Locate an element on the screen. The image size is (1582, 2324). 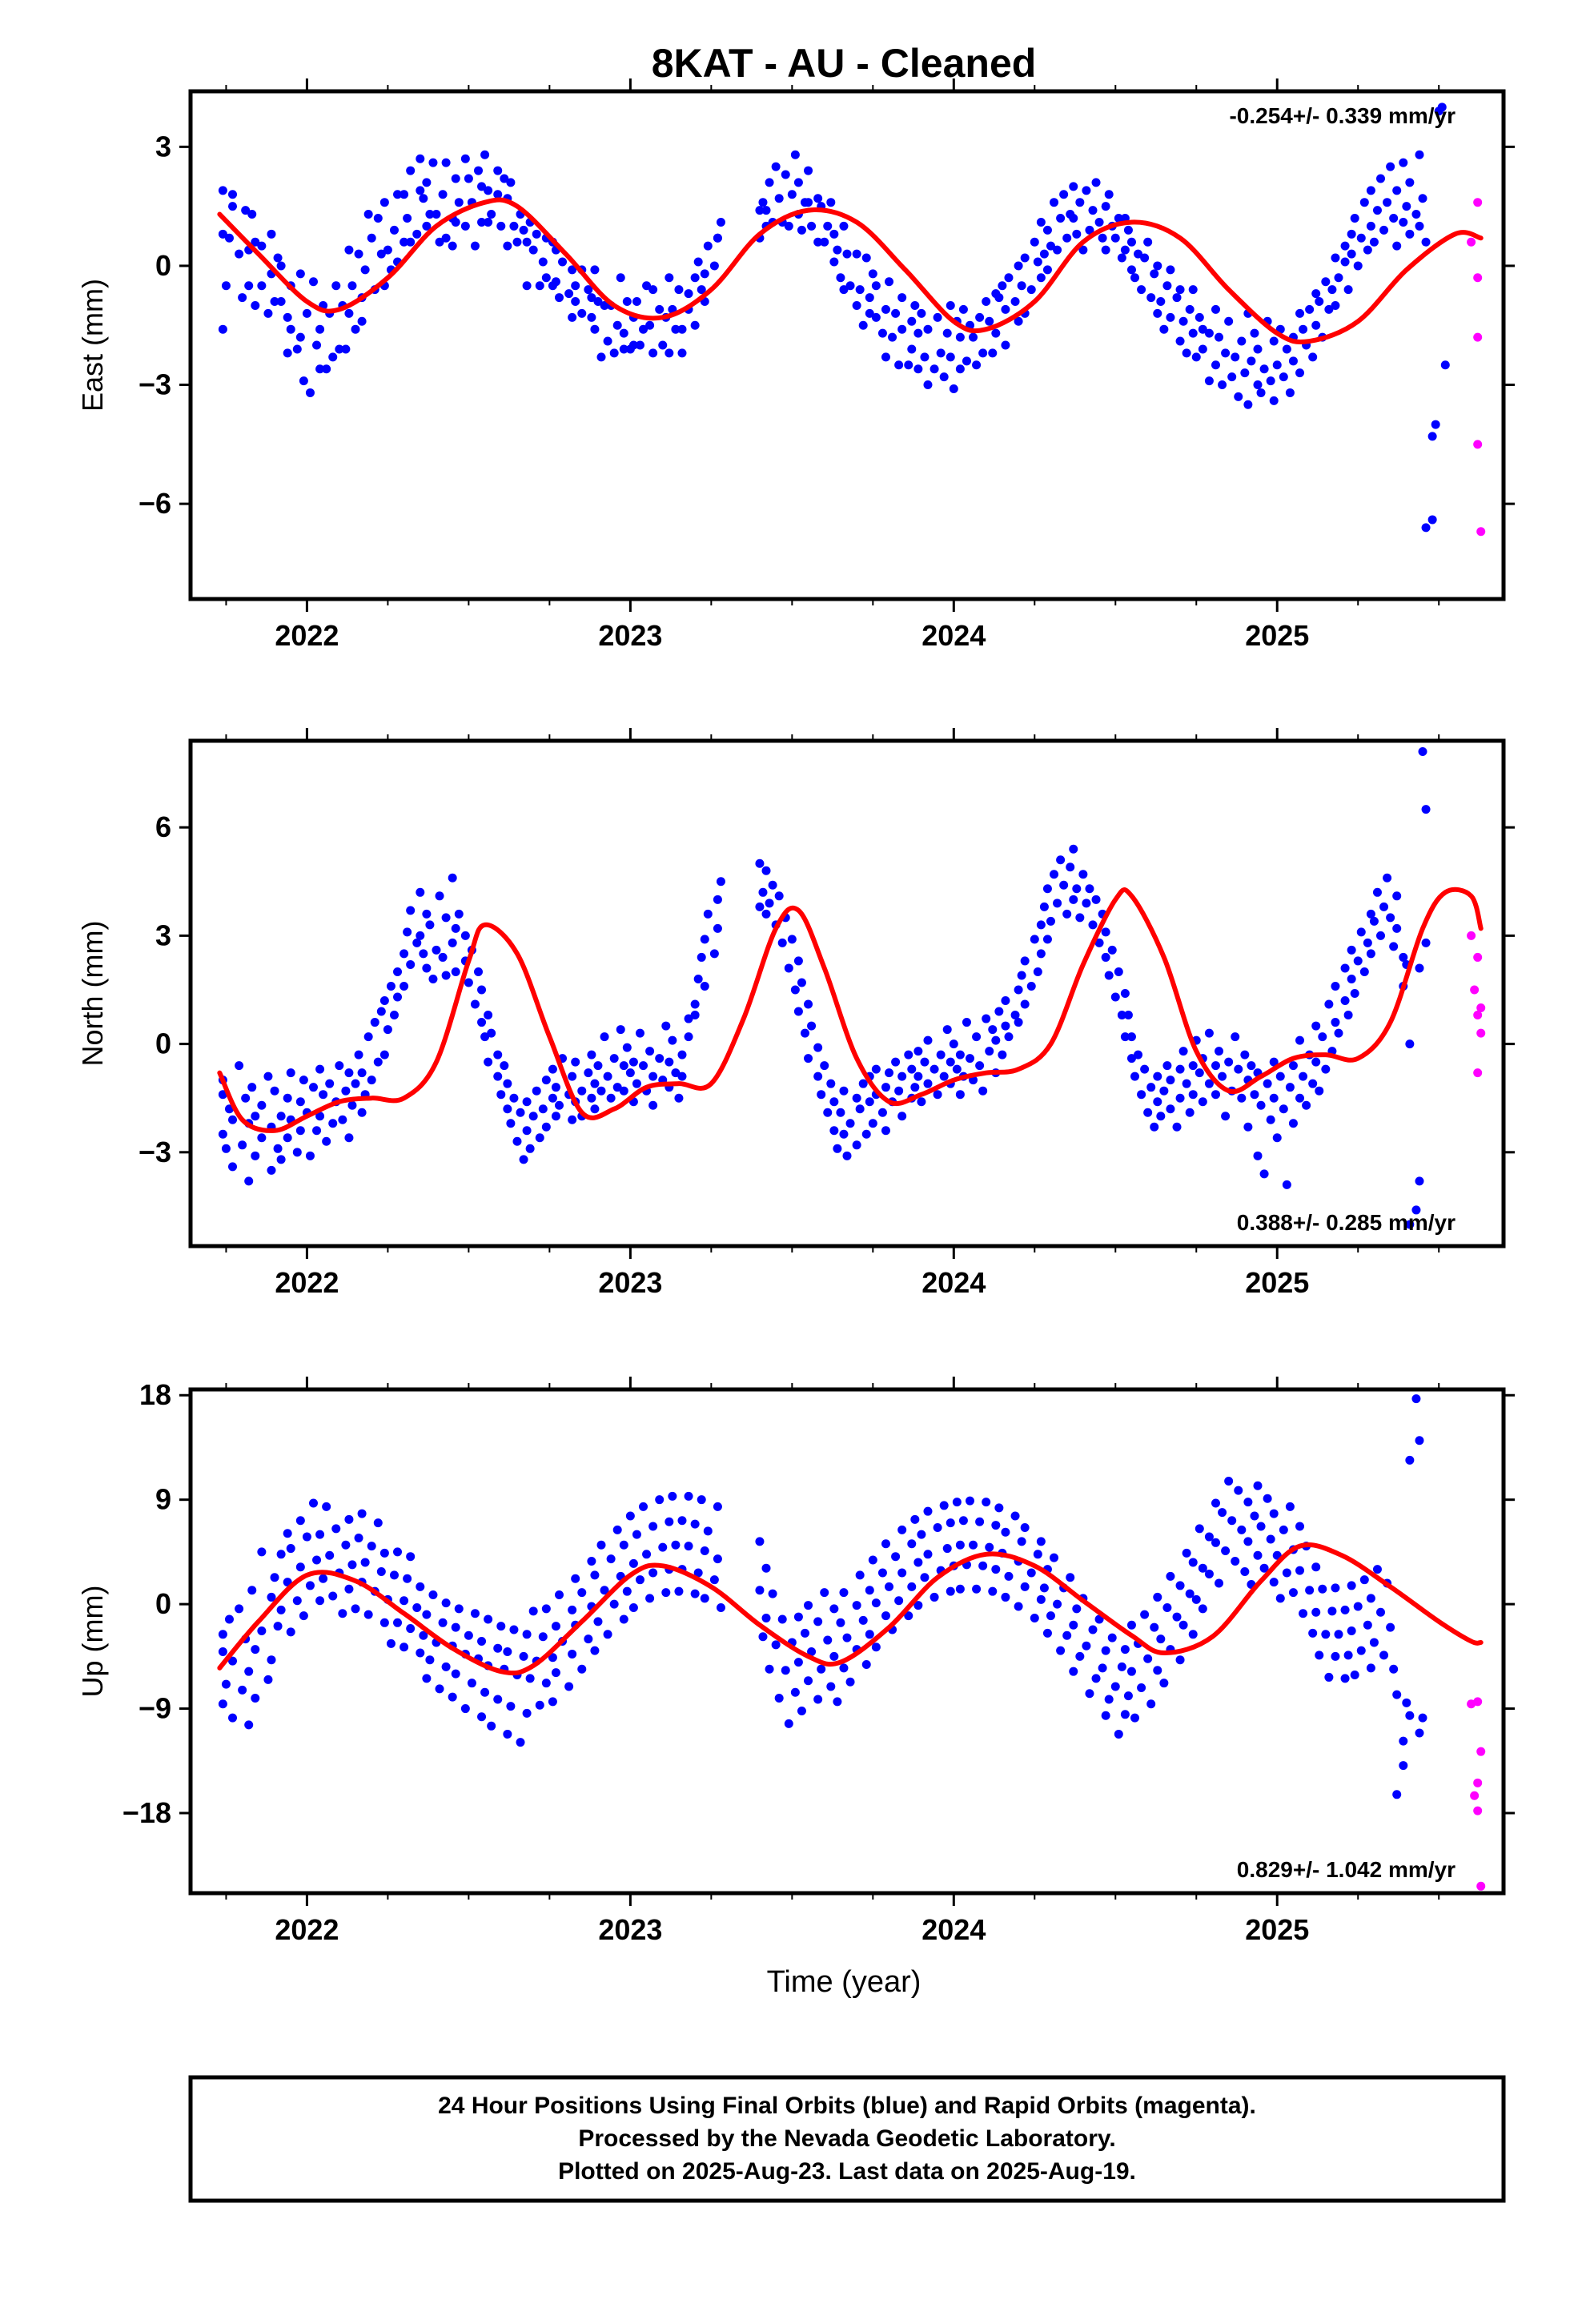
east-rate-label: -0.254+/- 0.339 mm/yr is located at coordinates (1342, 116).